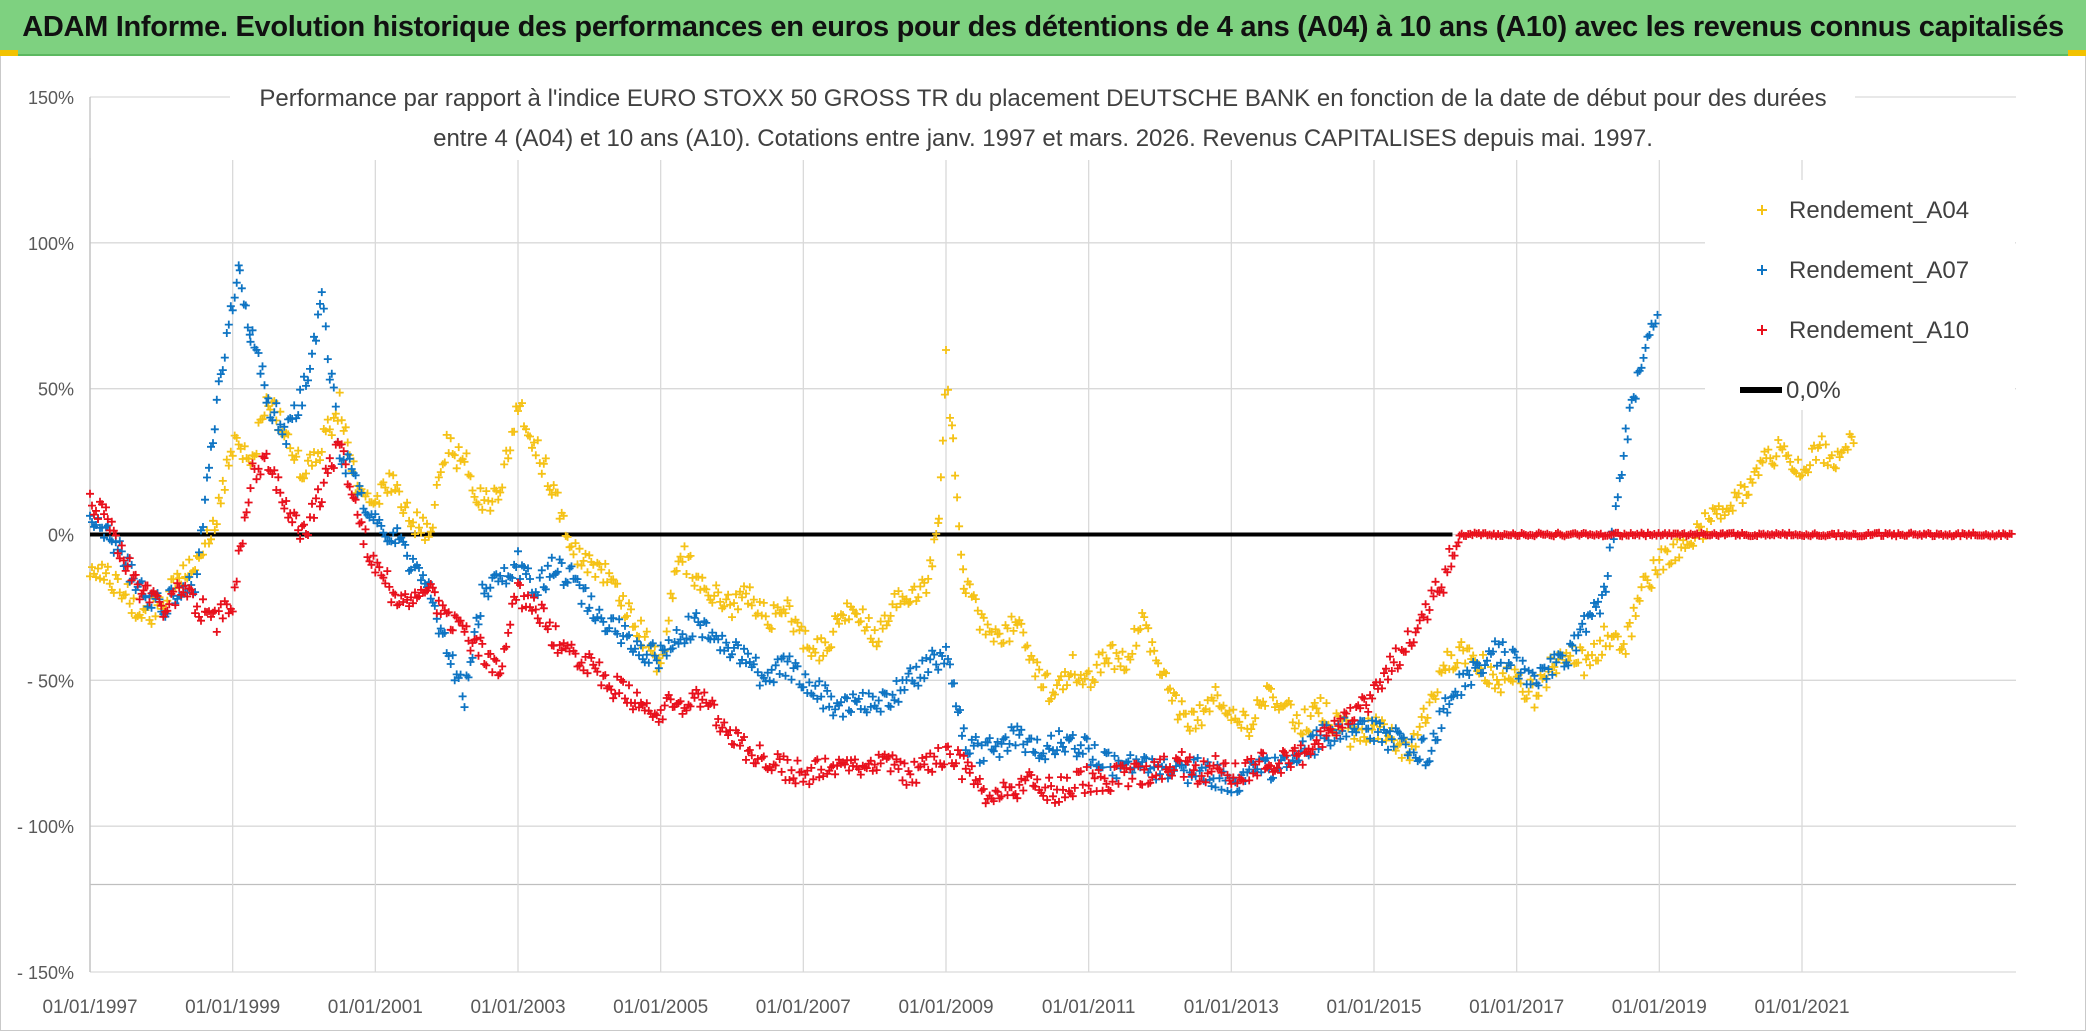 Image resolution: width=2086 pixels, height=1031 pixels. What do you see at coordinates (660, 1007) in the screenshot?
I see `x-tick-label: 01/01/2005` at bounding box center [660, 1007].